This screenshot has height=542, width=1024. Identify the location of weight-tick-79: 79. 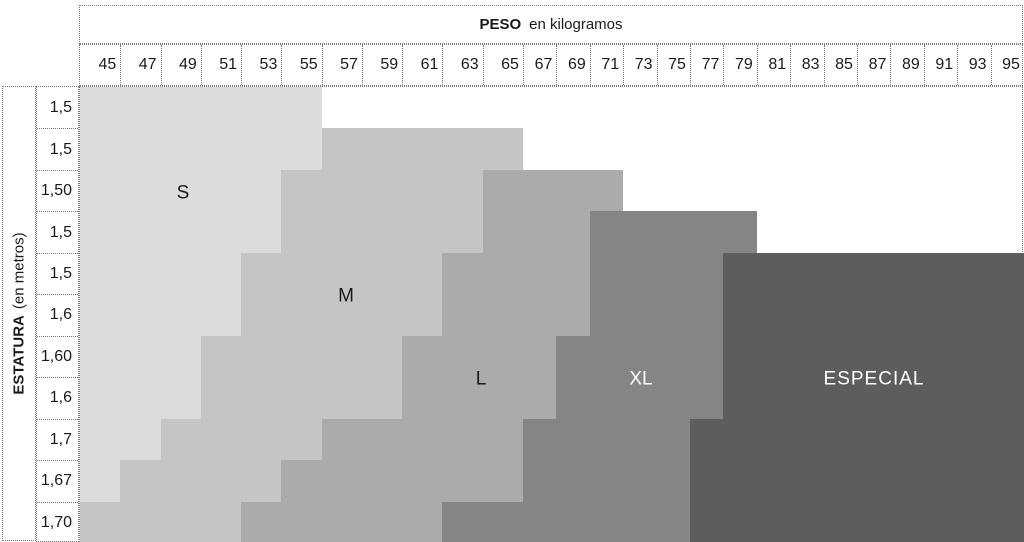
(739, 65).